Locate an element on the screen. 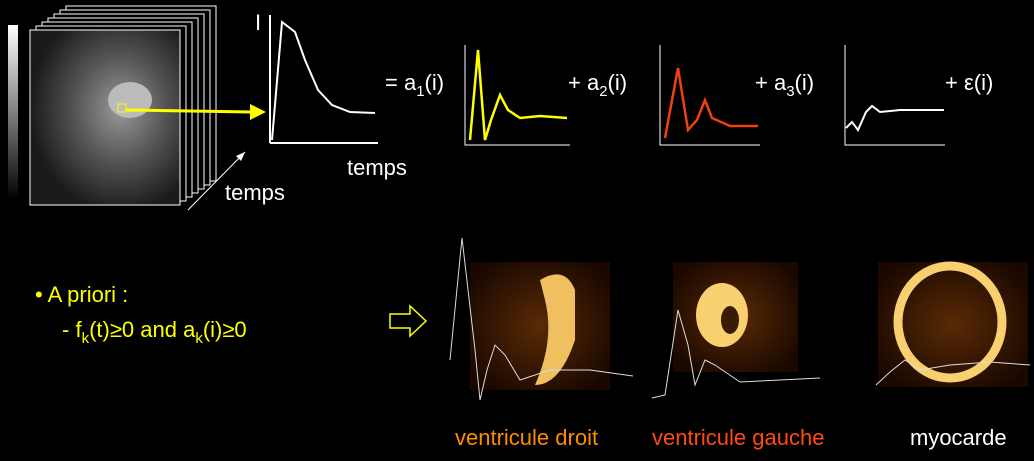 The height and width of the screenshot is (461, 1034). term: + a2(i) is located at coordinates (597, 85).